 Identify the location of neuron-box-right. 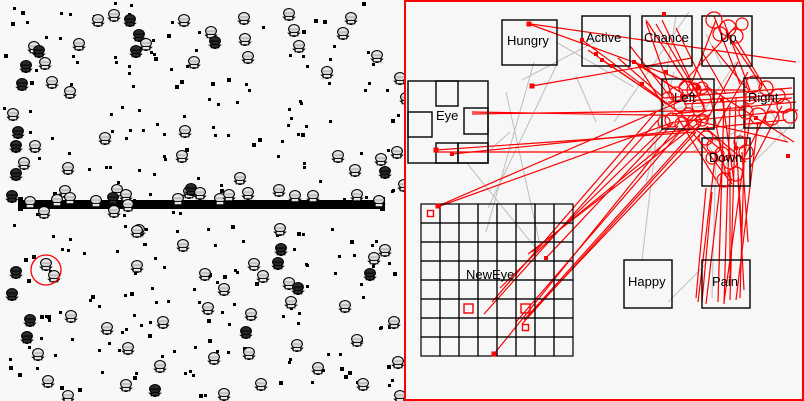
(769, 103).